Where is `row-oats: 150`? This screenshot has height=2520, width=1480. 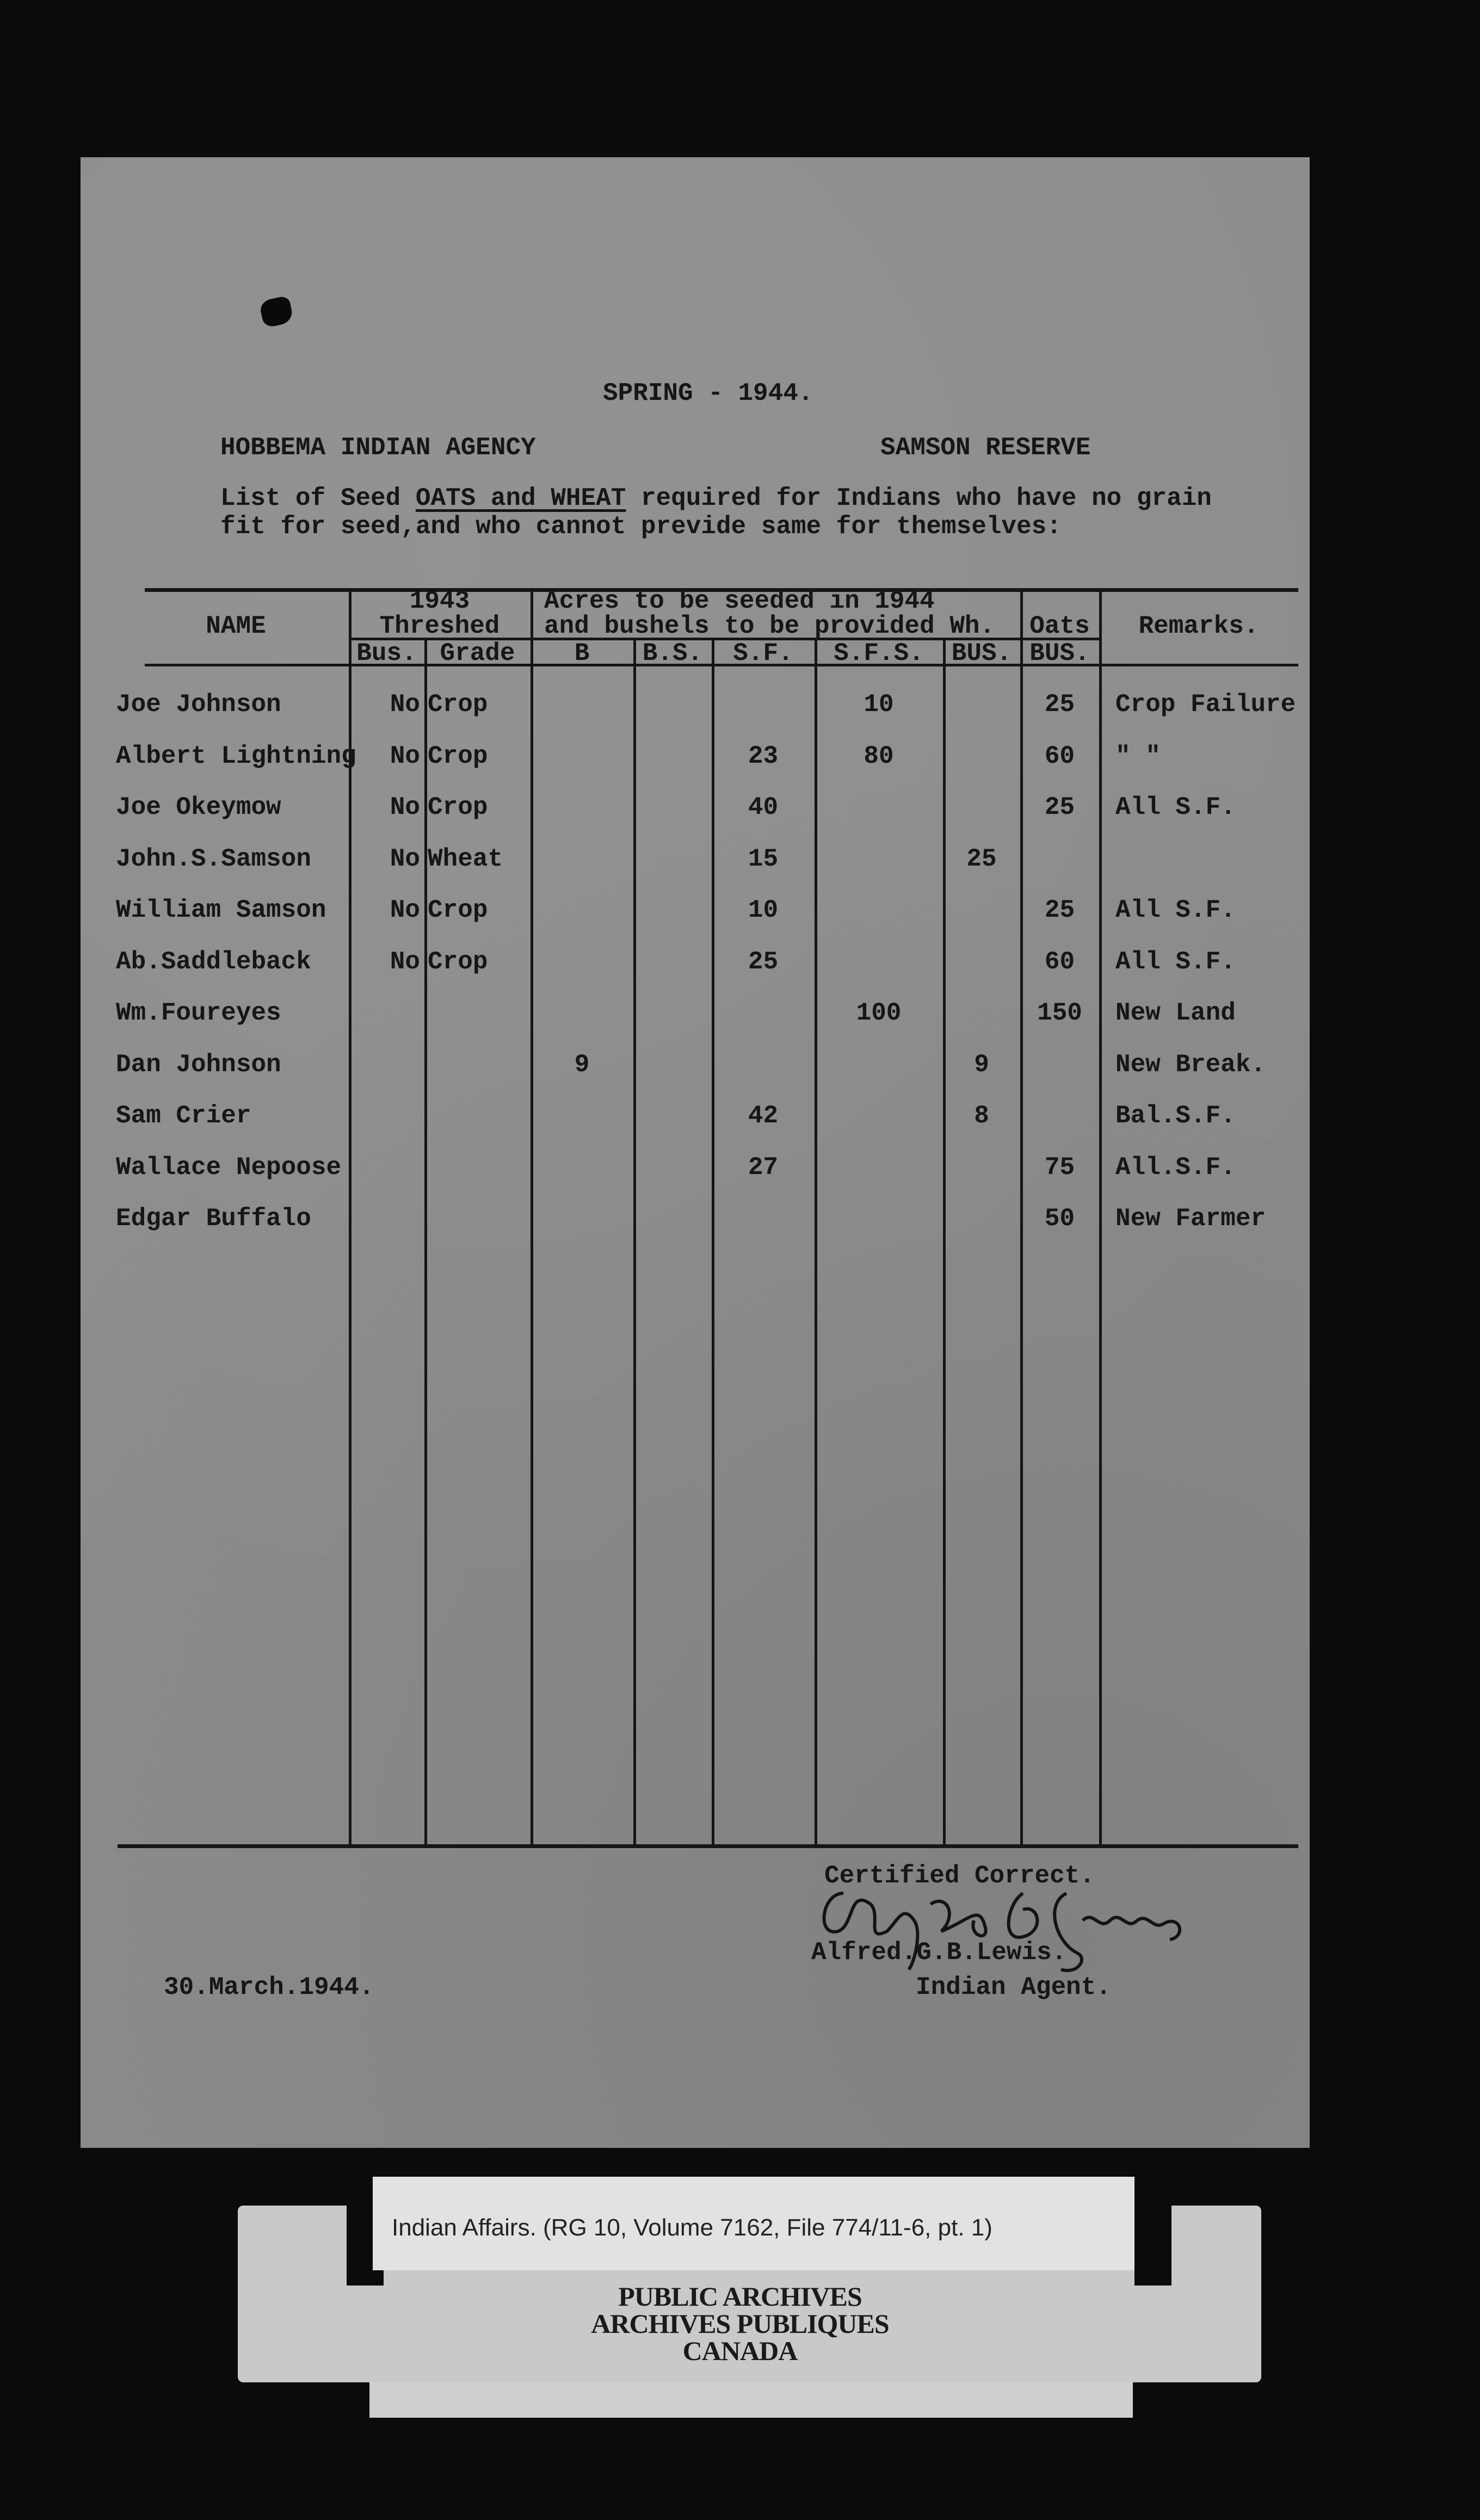 row-oats: 150 is located at coordinates (1059, 1013).